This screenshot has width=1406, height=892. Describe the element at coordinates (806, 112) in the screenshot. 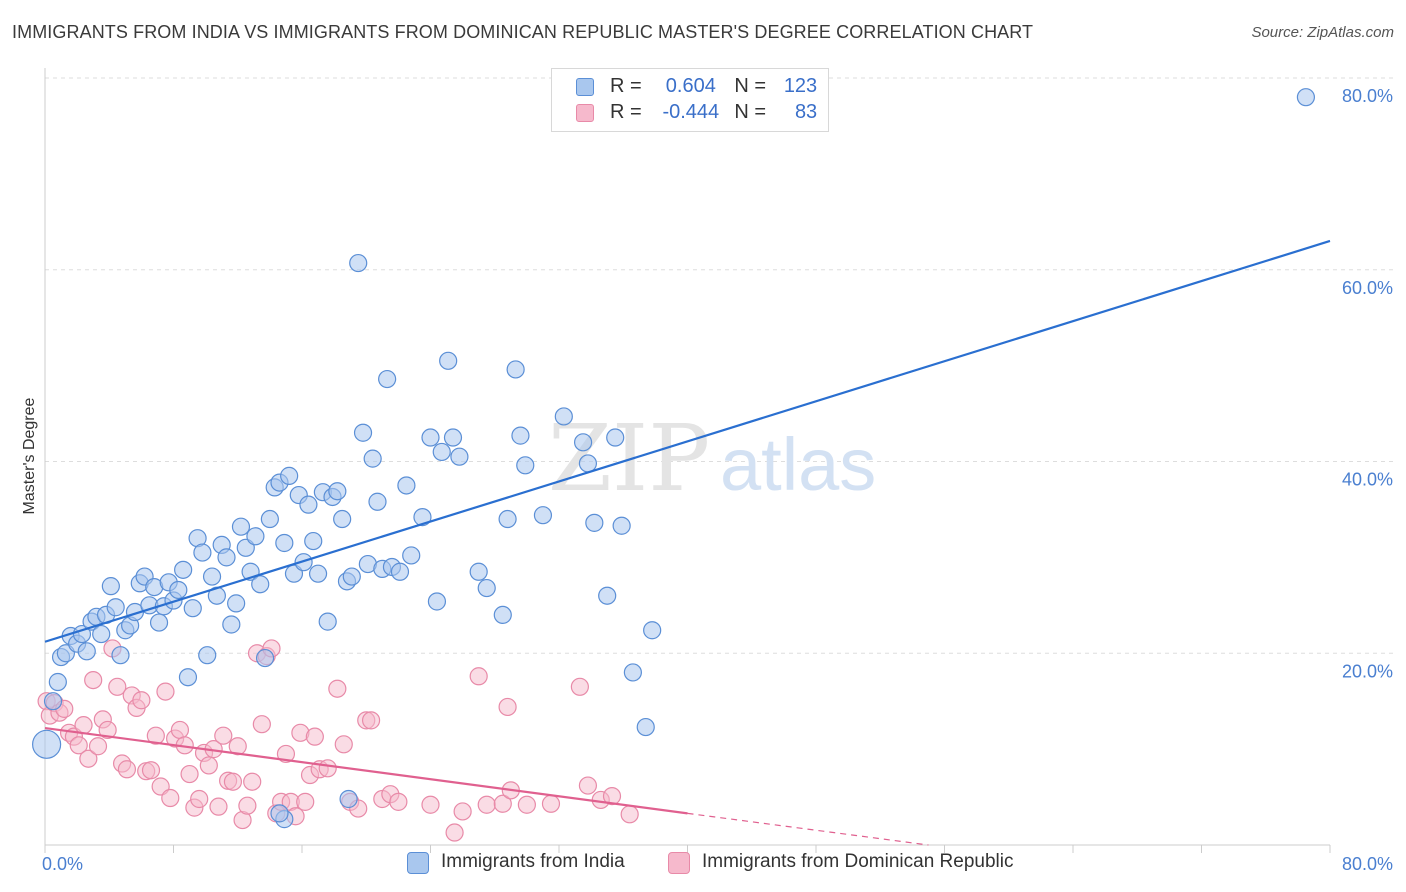

I see `legend-n-value-dominican: 83` at that location.